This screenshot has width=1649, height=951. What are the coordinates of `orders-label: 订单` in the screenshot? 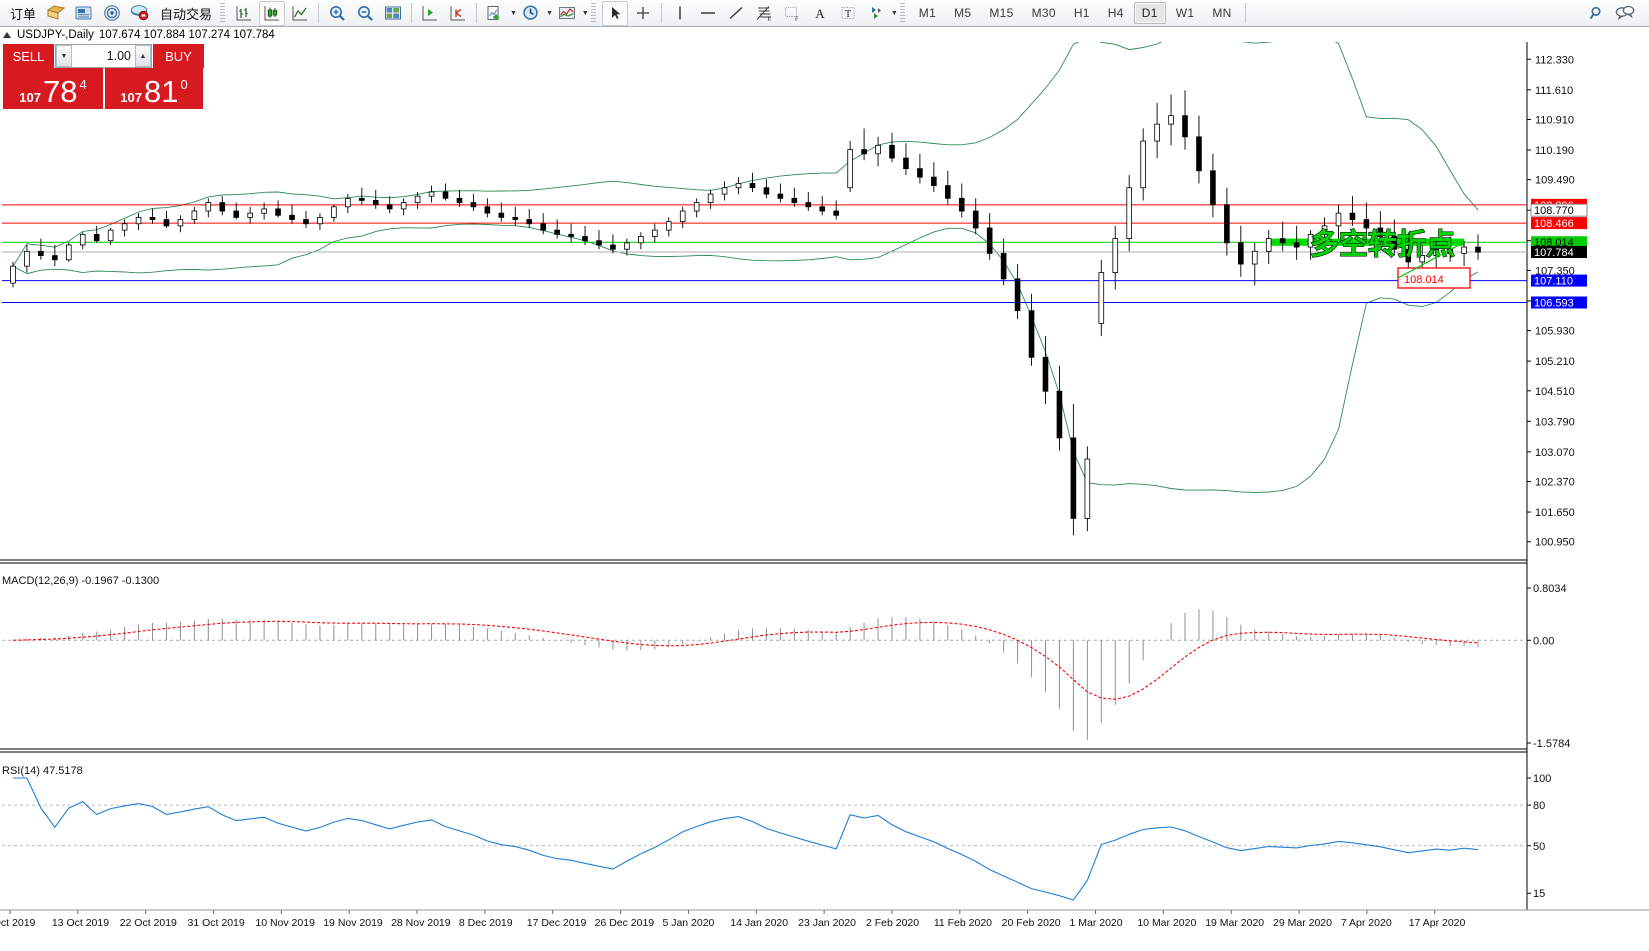 It's located at (23, 14).